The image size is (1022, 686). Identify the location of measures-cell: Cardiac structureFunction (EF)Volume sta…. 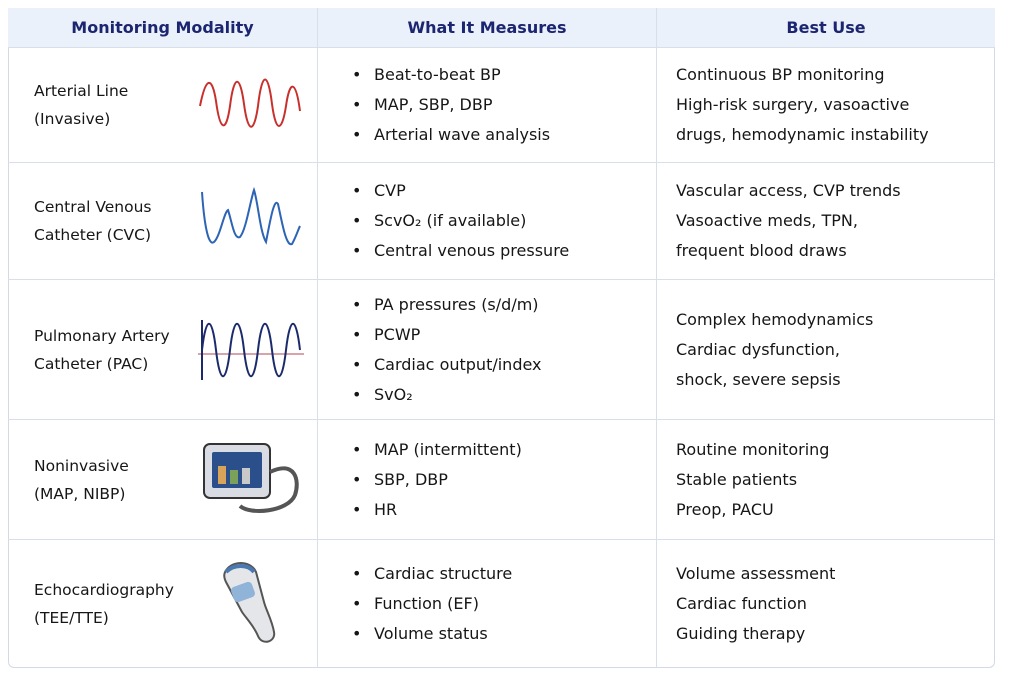
(487, 604).